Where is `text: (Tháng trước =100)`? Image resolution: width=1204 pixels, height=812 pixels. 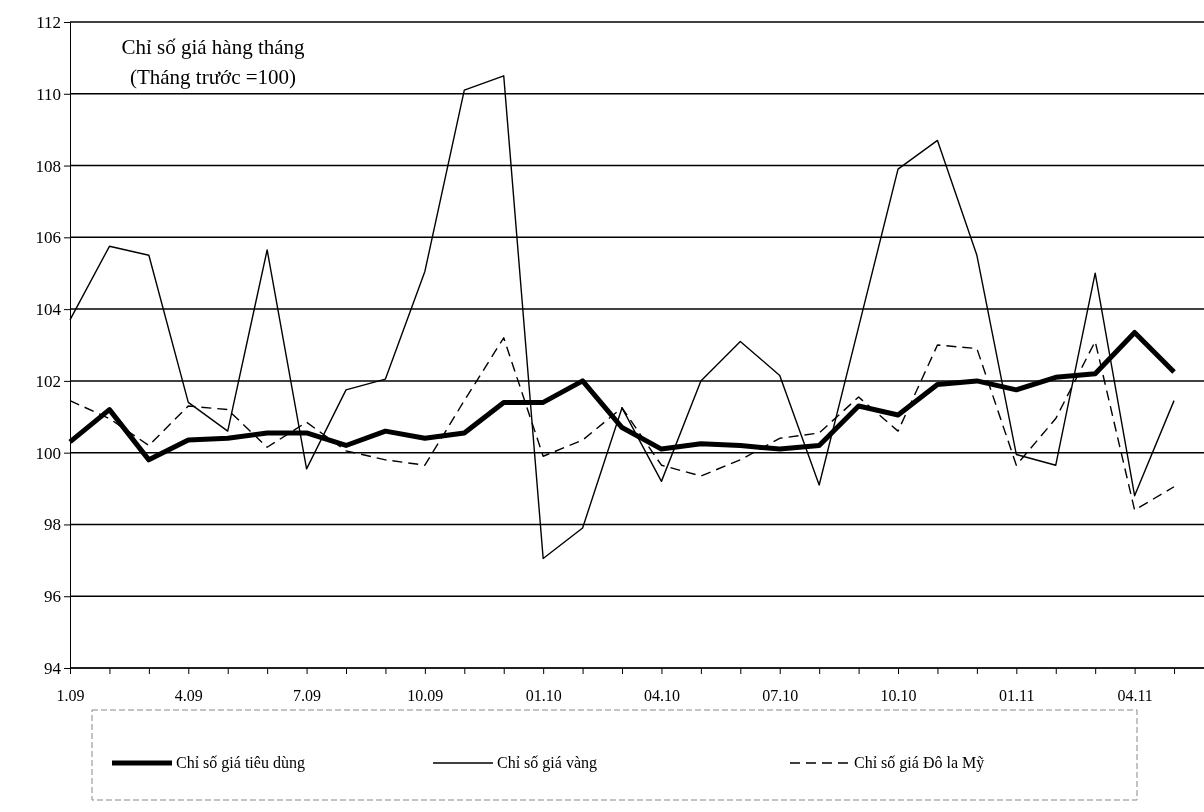 text: (Tháng trước =100) is located at coordinates (213, 77).